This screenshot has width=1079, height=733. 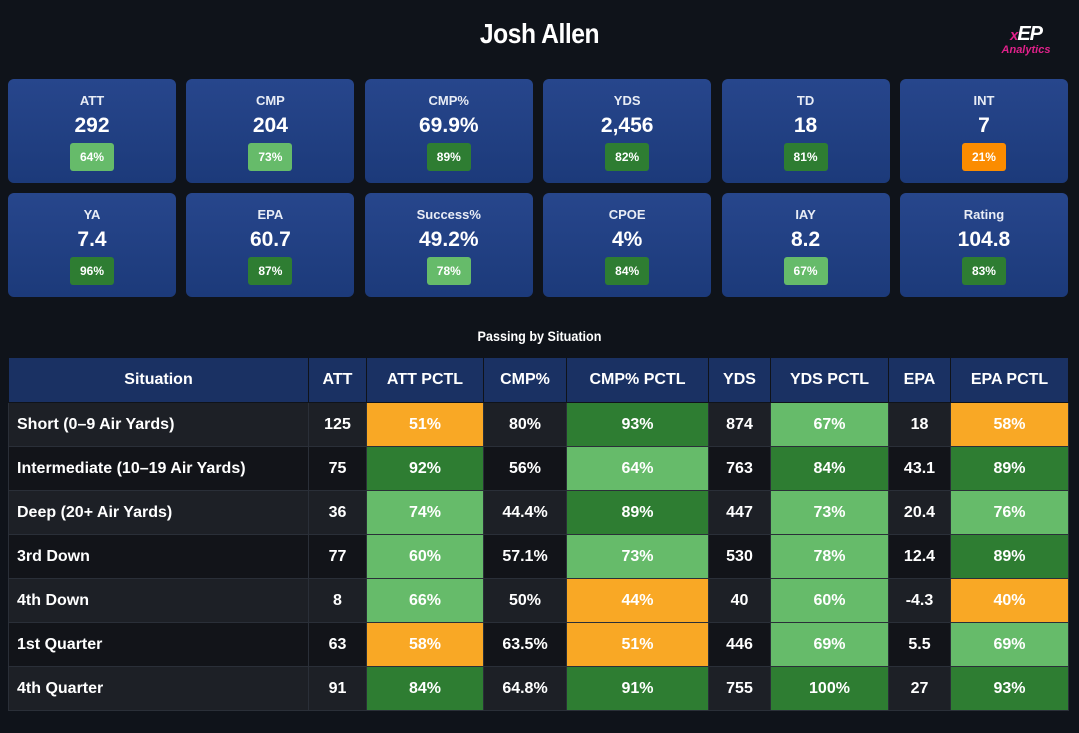 I want to click on att-pctl-cell: 58%, so click(x=425, y=644).